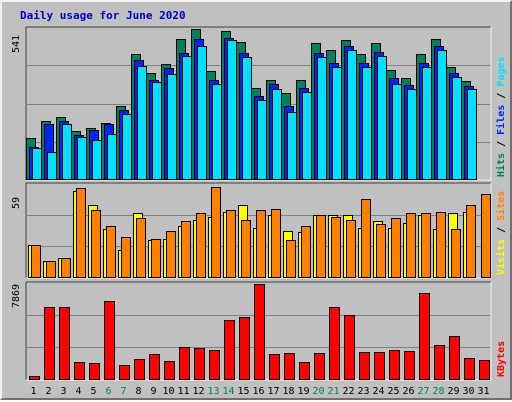 The height and width of the screenshot is (402, 512). I want to click on day-label-20: 20, so click(318, 391).